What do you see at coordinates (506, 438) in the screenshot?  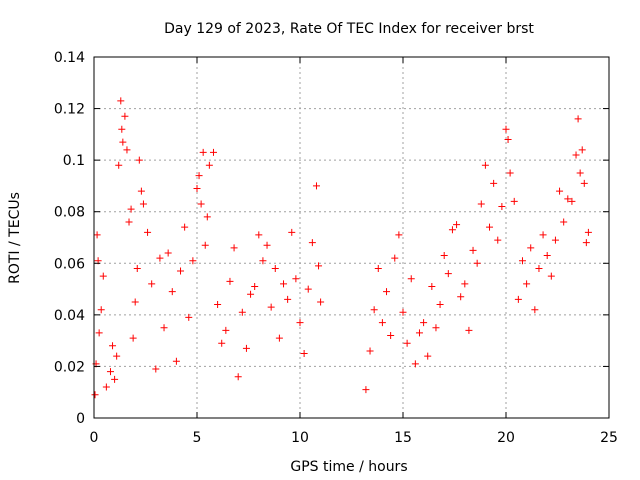 I see `x-tick-label: 20` at bounding box center [506, 438].